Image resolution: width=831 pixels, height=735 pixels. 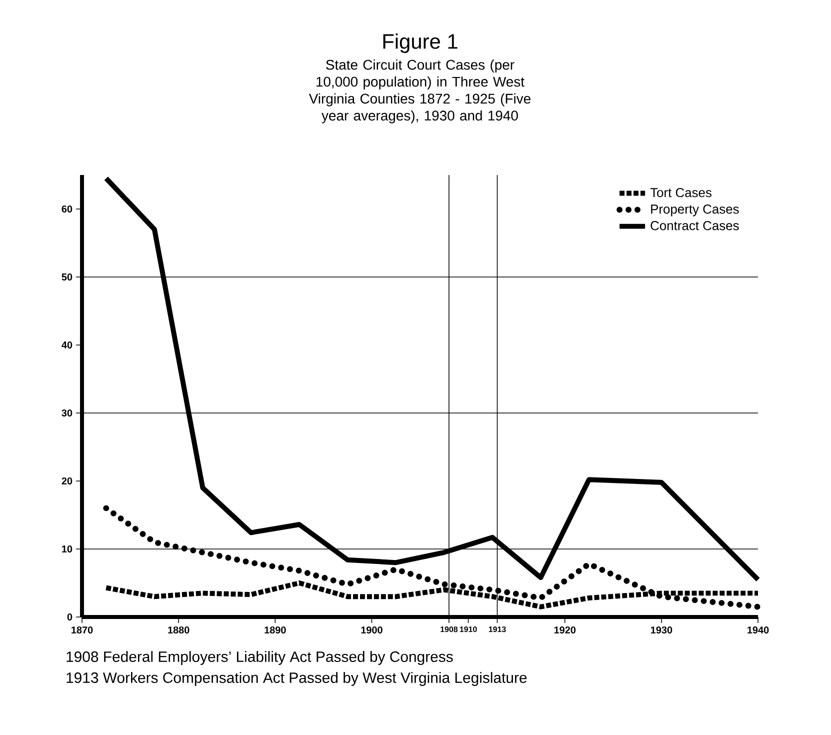 What do you see at coordinates (758, 630) in the screenshot?
I see `x-tick-label: 1940` at bounding box center [758, 630].